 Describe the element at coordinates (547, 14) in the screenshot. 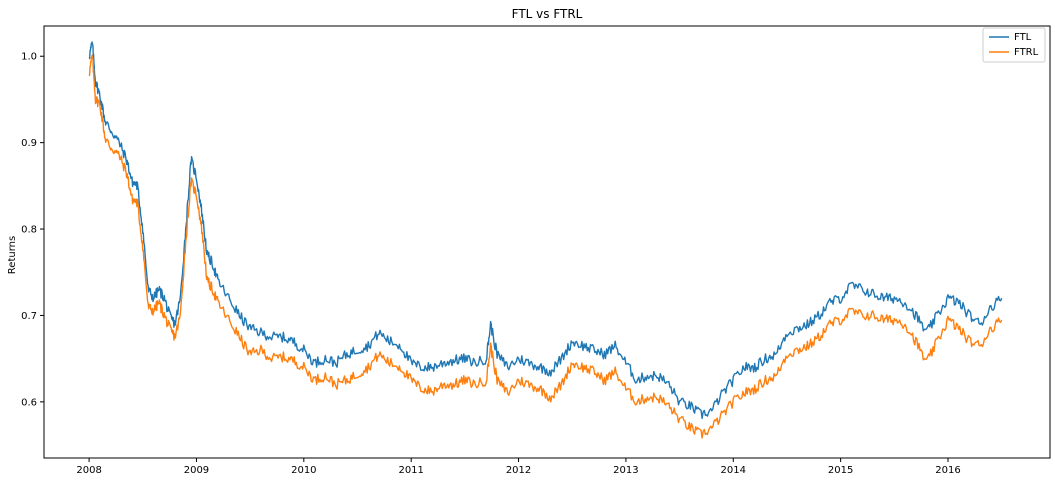

I see `chart-title: FTL vs FTRL` at that location.